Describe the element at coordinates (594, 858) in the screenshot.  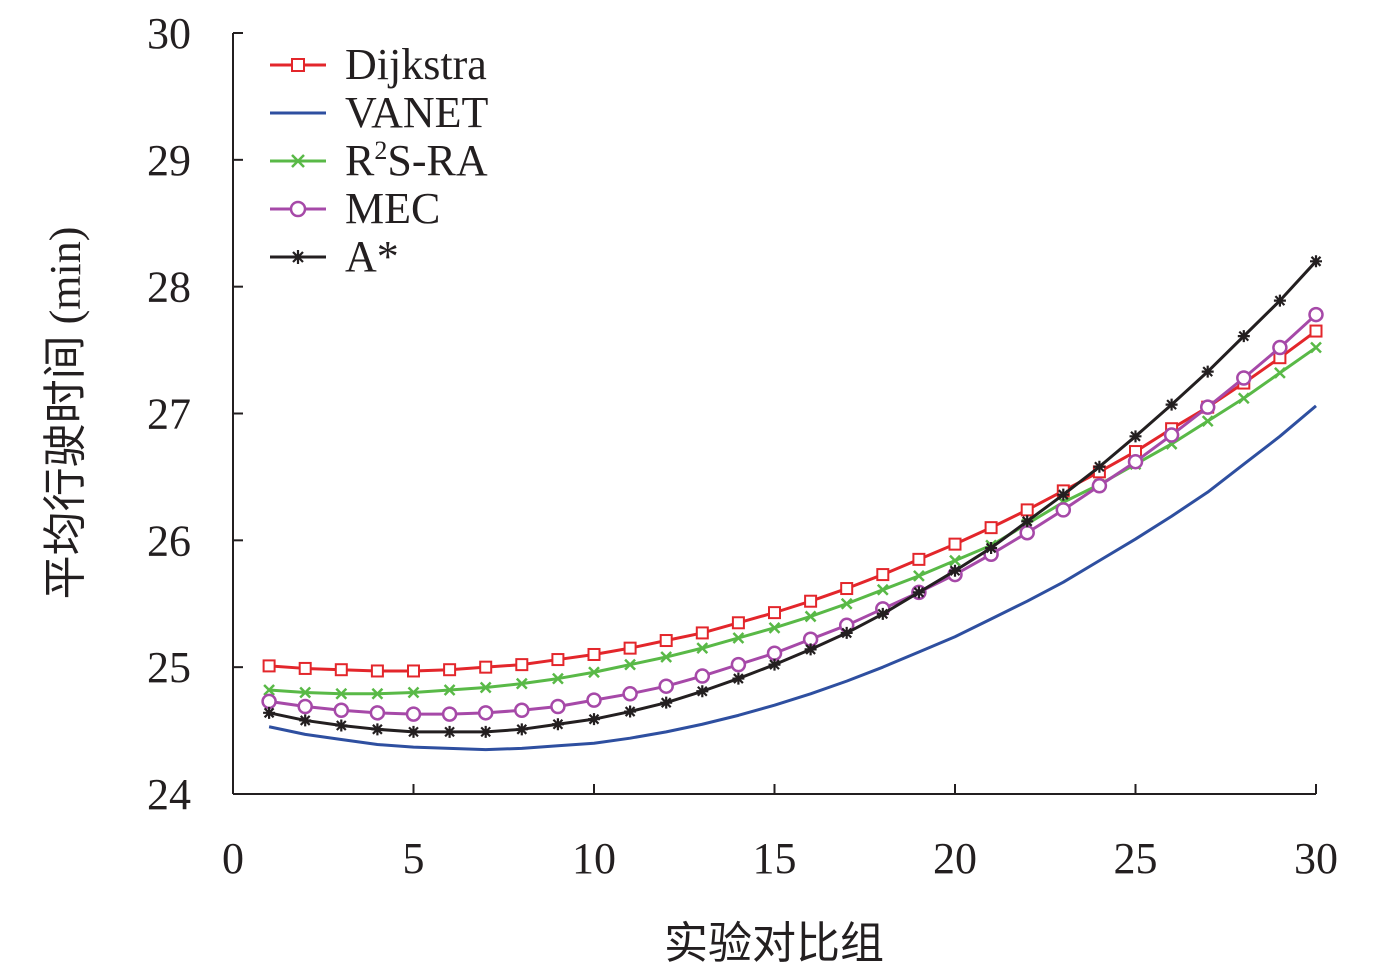
I see `x-tick-label: 10` at that location.